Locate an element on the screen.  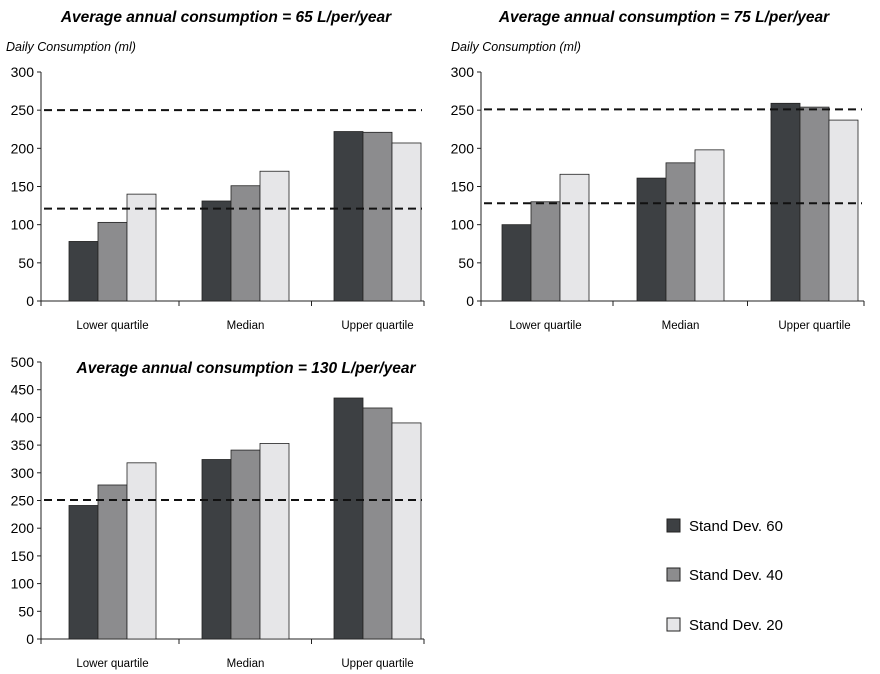
y-tick-label: 450 is located at coordinates (23, 390).